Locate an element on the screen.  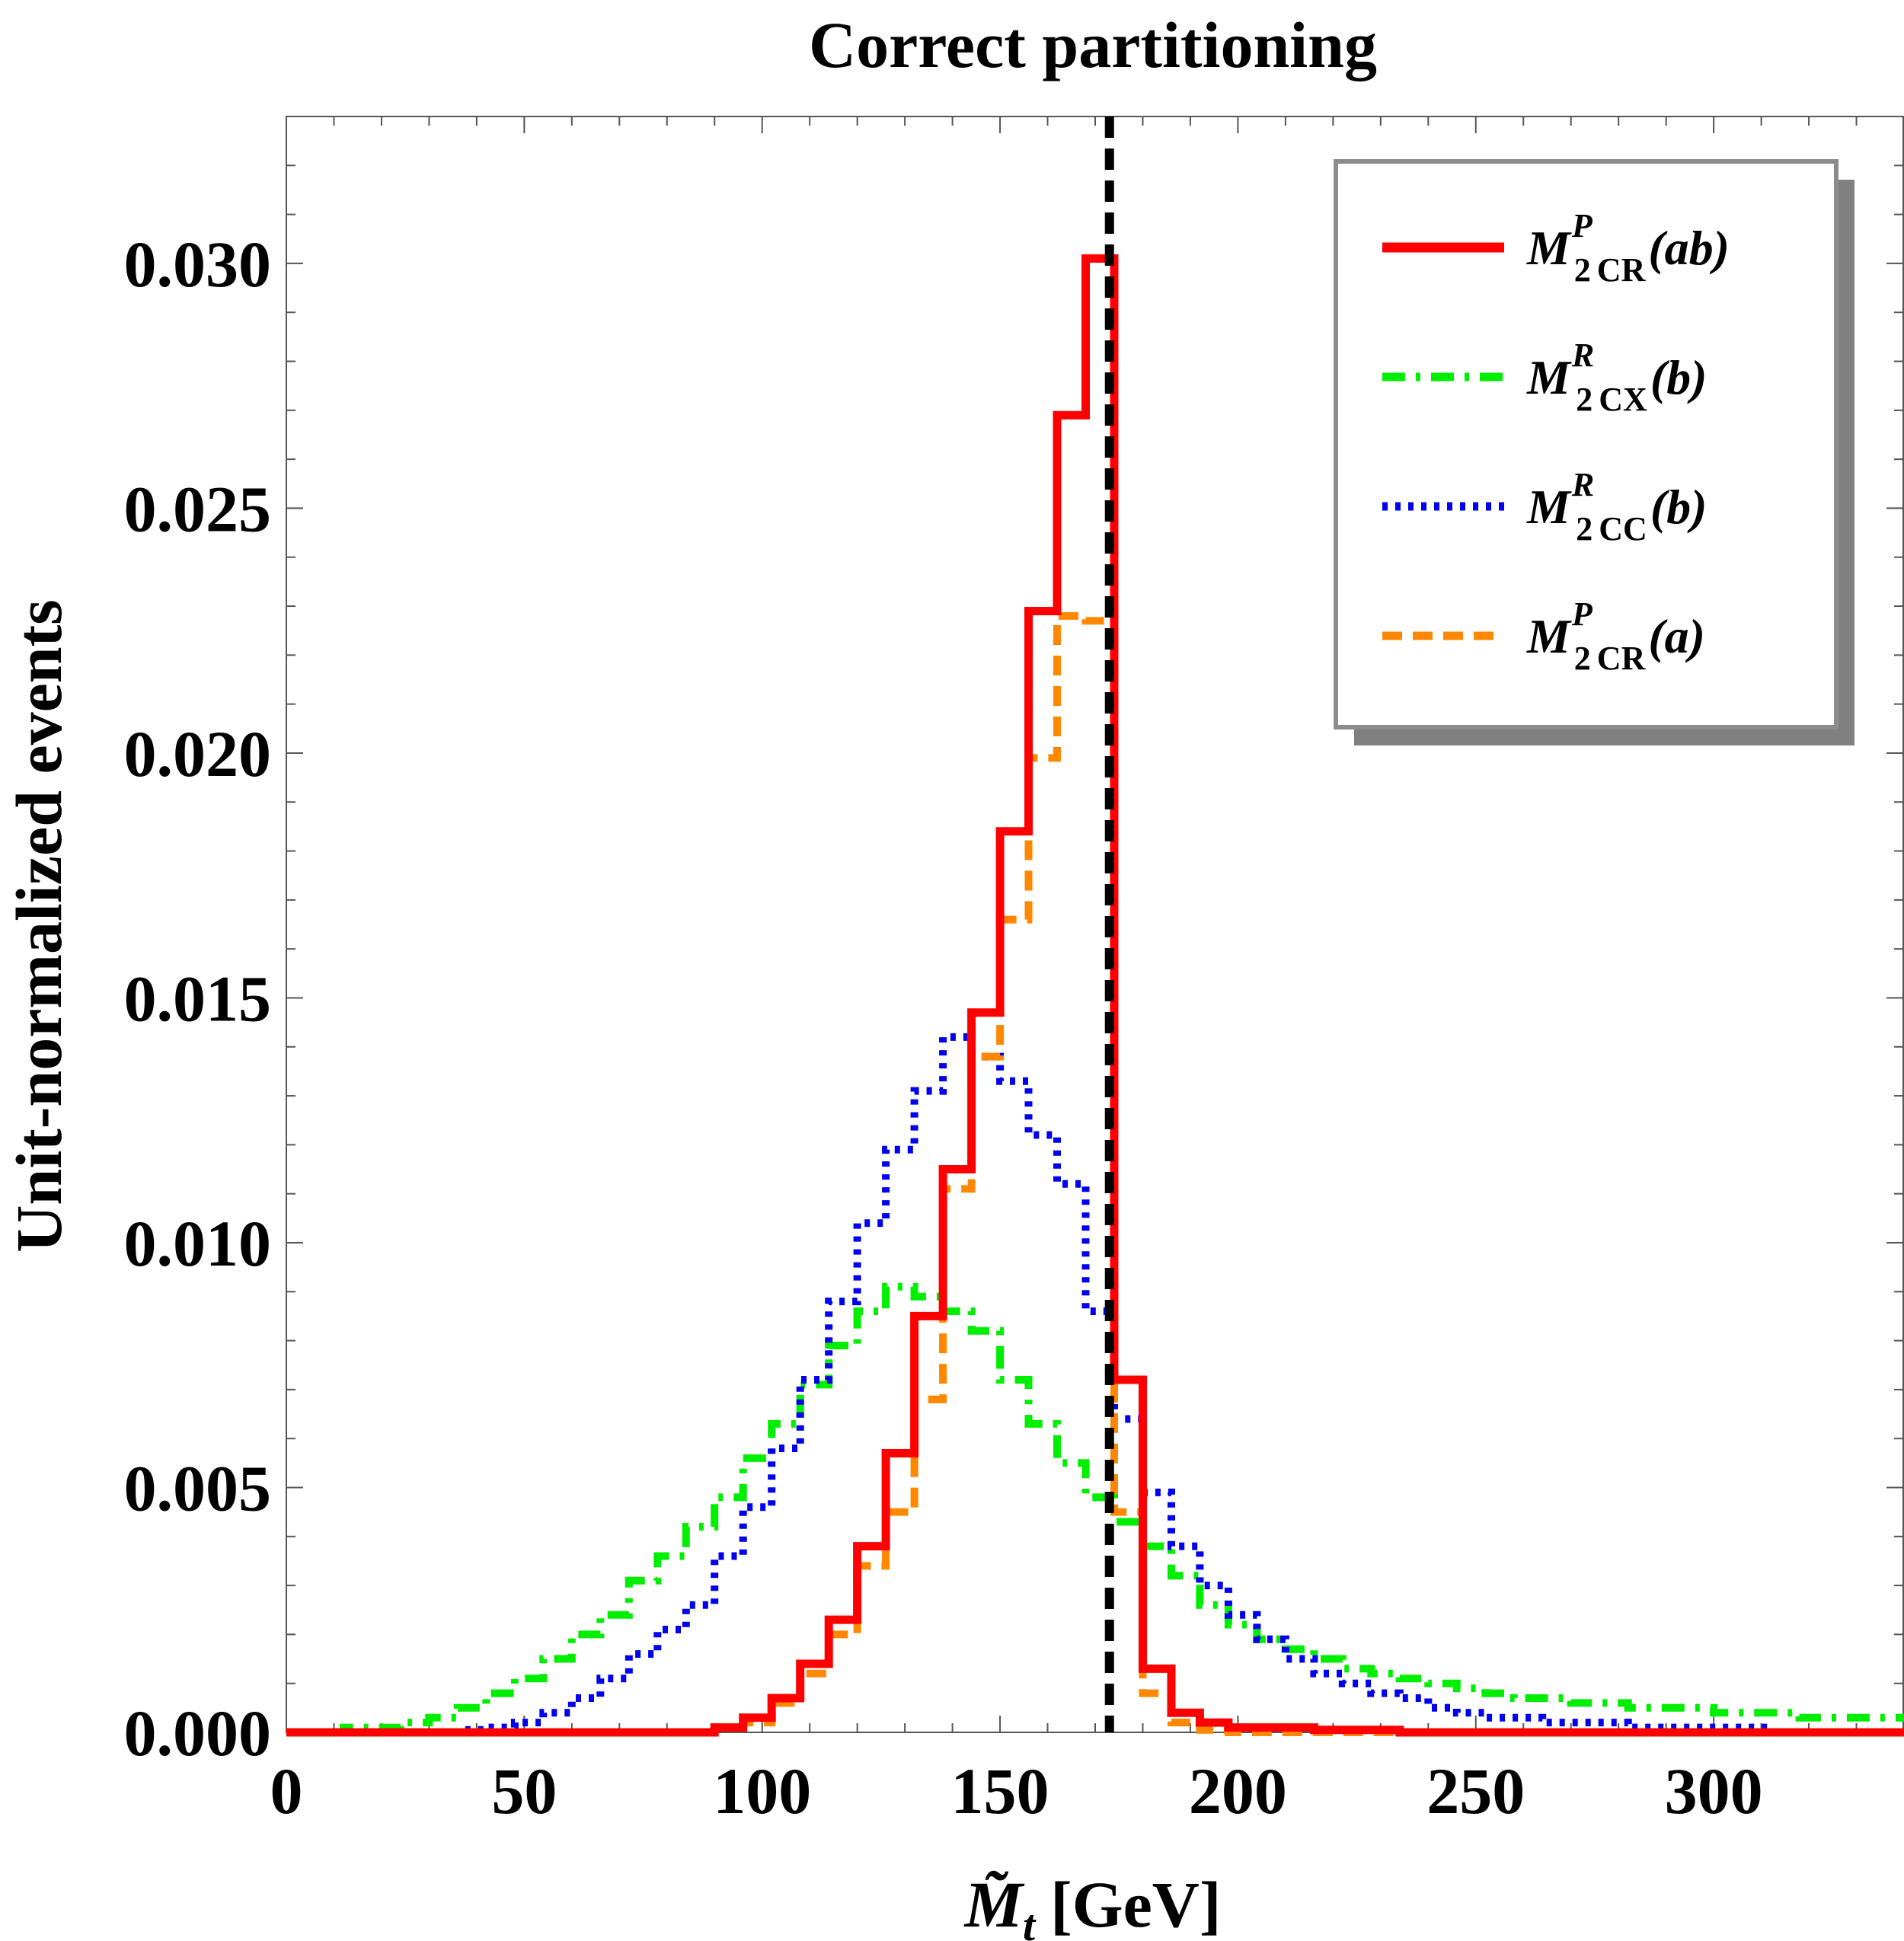
y-tick-label: 0.010 is located at coordinates (198, 1243).